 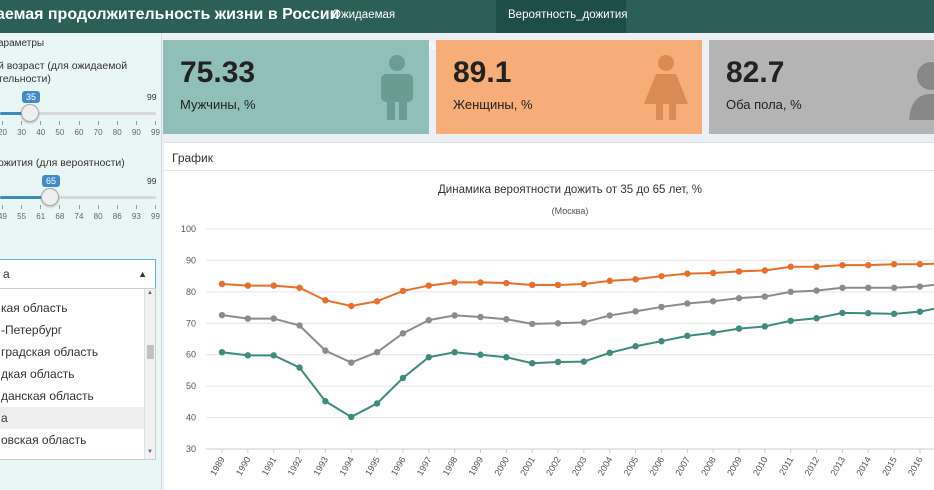 What do you see at coordinates (150, 452) in the screenshot?
I see `scroll-down-icon: ▼` at bounding box center [150, 452].